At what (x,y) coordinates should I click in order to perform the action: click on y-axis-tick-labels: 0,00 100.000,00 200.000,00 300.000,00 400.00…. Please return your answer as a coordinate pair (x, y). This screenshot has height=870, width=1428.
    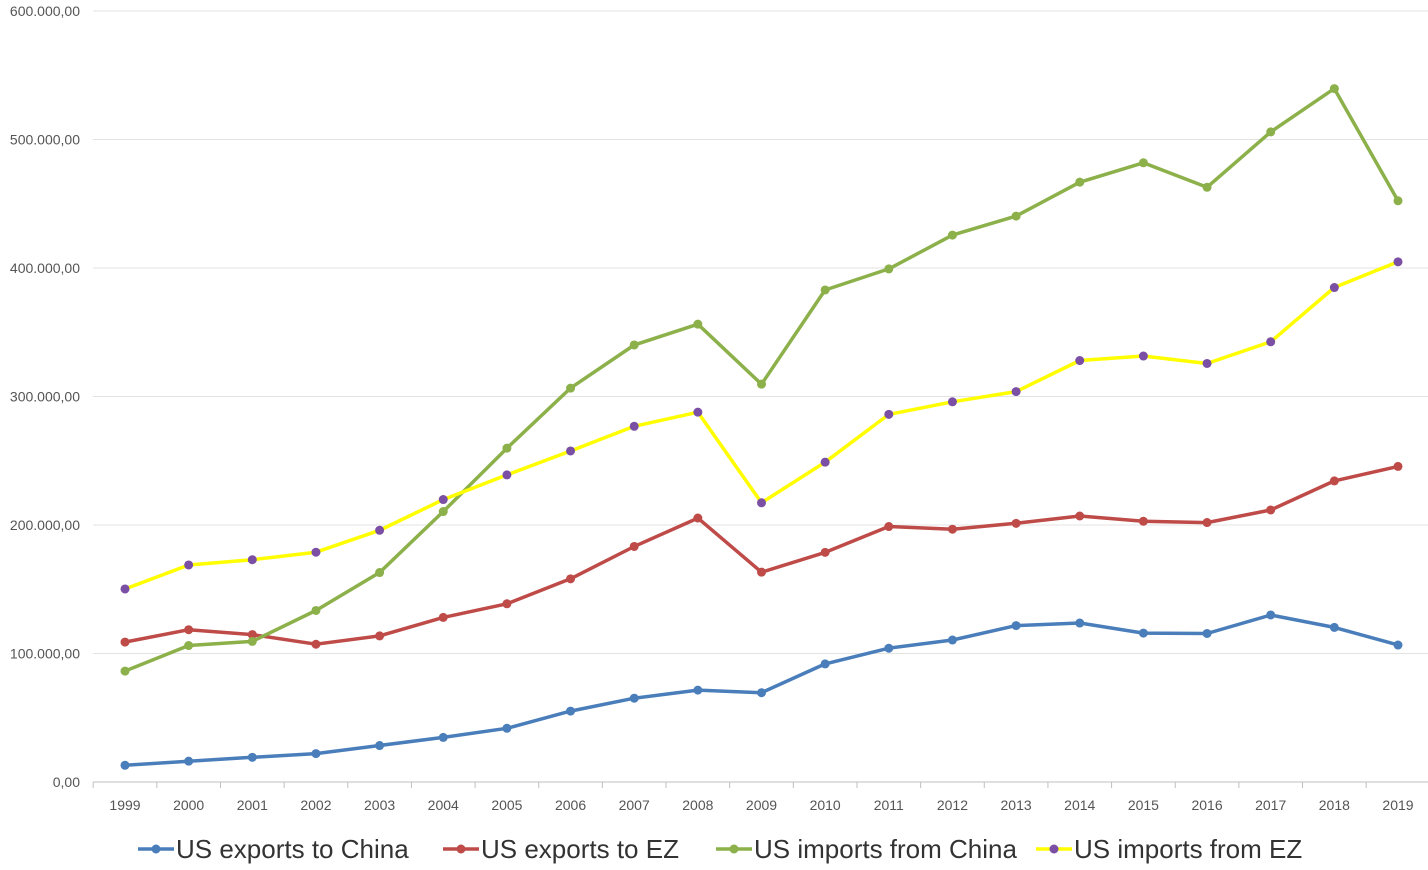
    Looking at the image, I should click on (45, 396).